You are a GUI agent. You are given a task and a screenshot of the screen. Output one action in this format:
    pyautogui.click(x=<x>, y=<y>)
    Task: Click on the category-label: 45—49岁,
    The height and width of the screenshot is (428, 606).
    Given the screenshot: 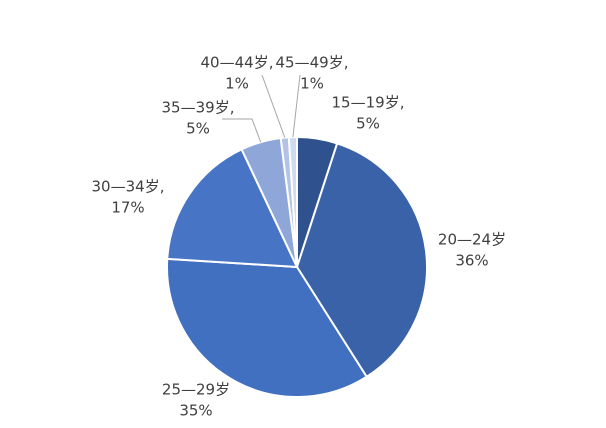 What is the action you would take?
    pyautogui.click(x=312, y=63)
    